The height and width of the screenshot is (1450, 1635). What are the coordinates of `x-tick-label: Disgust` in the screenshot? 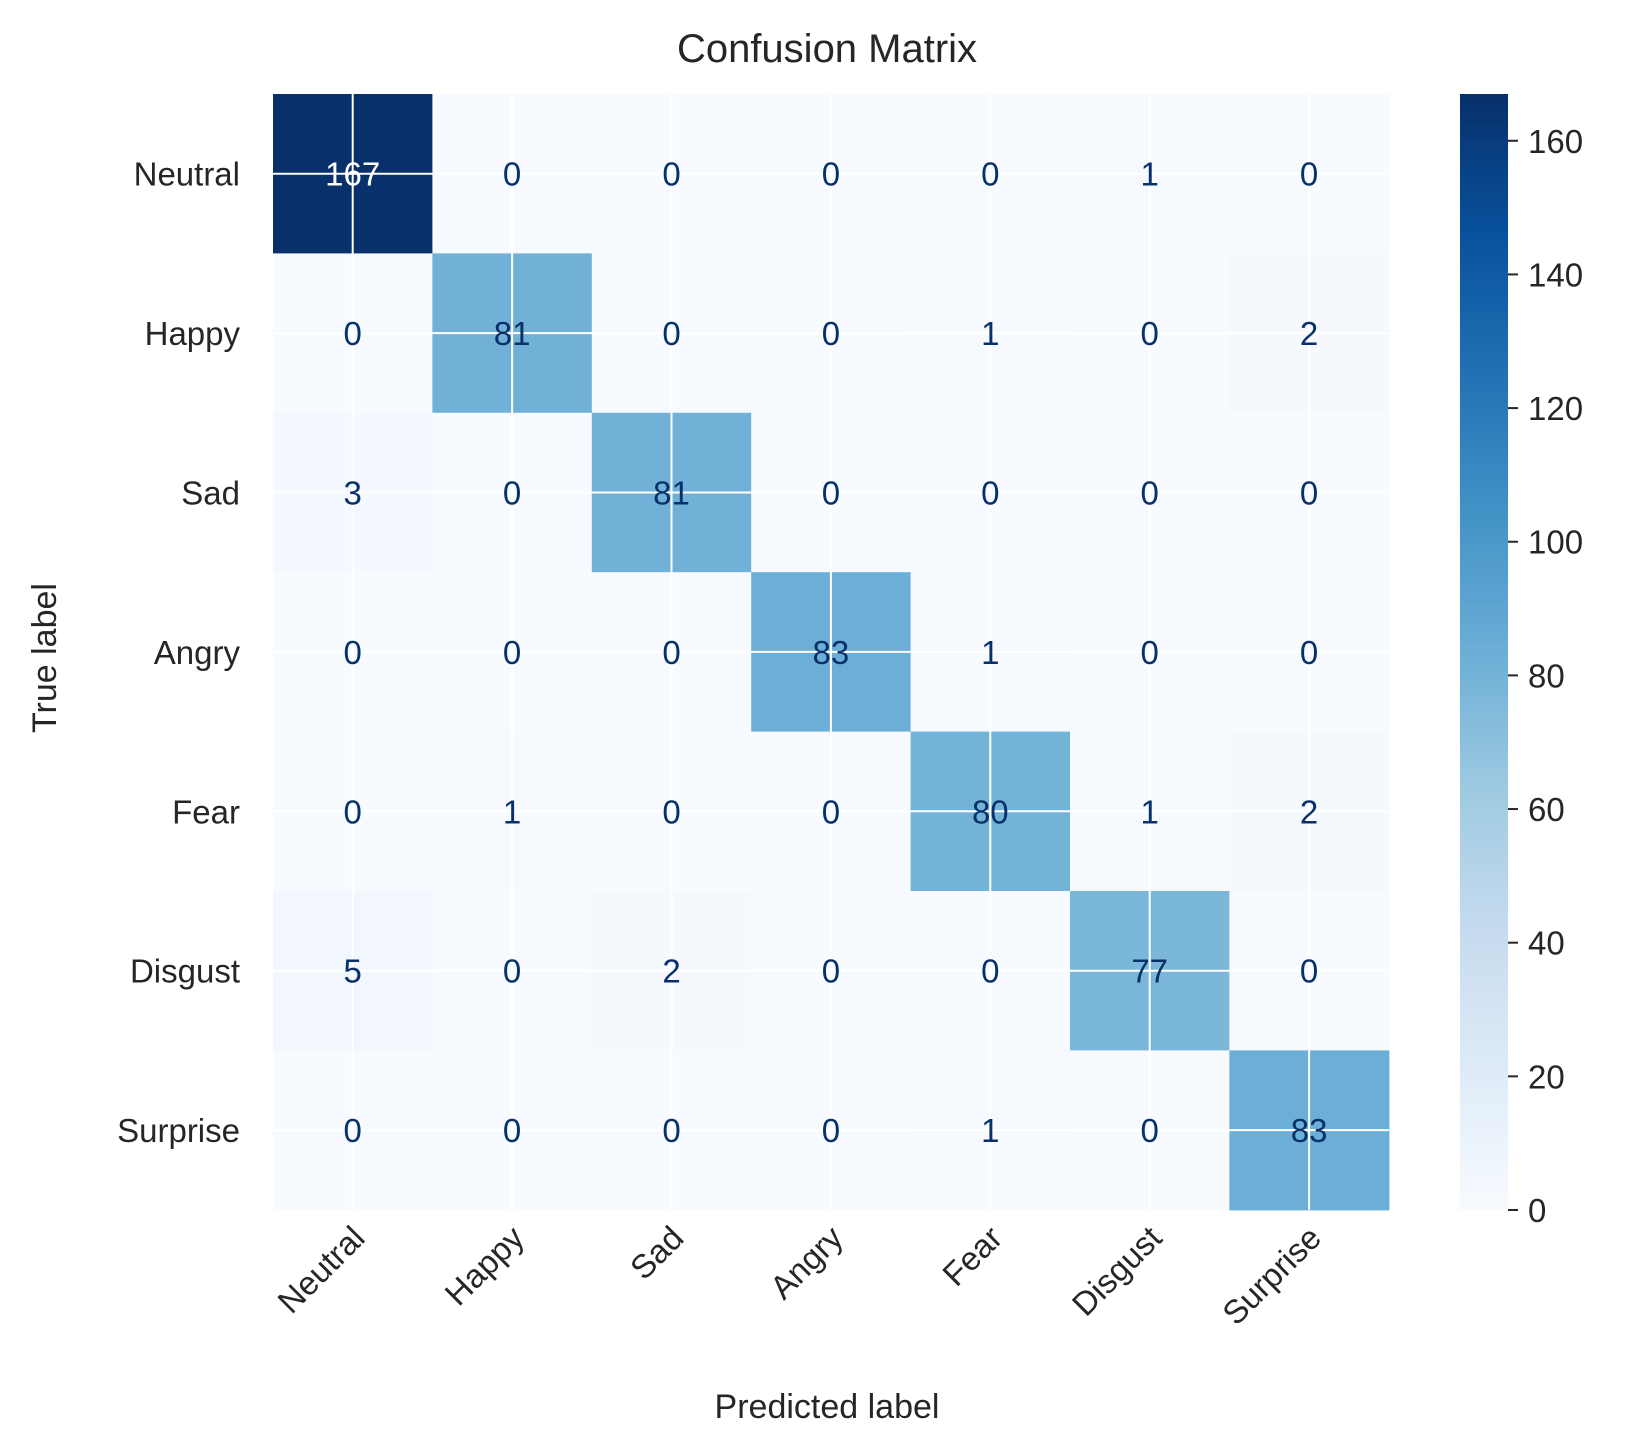 It's located at (1117, 1271).